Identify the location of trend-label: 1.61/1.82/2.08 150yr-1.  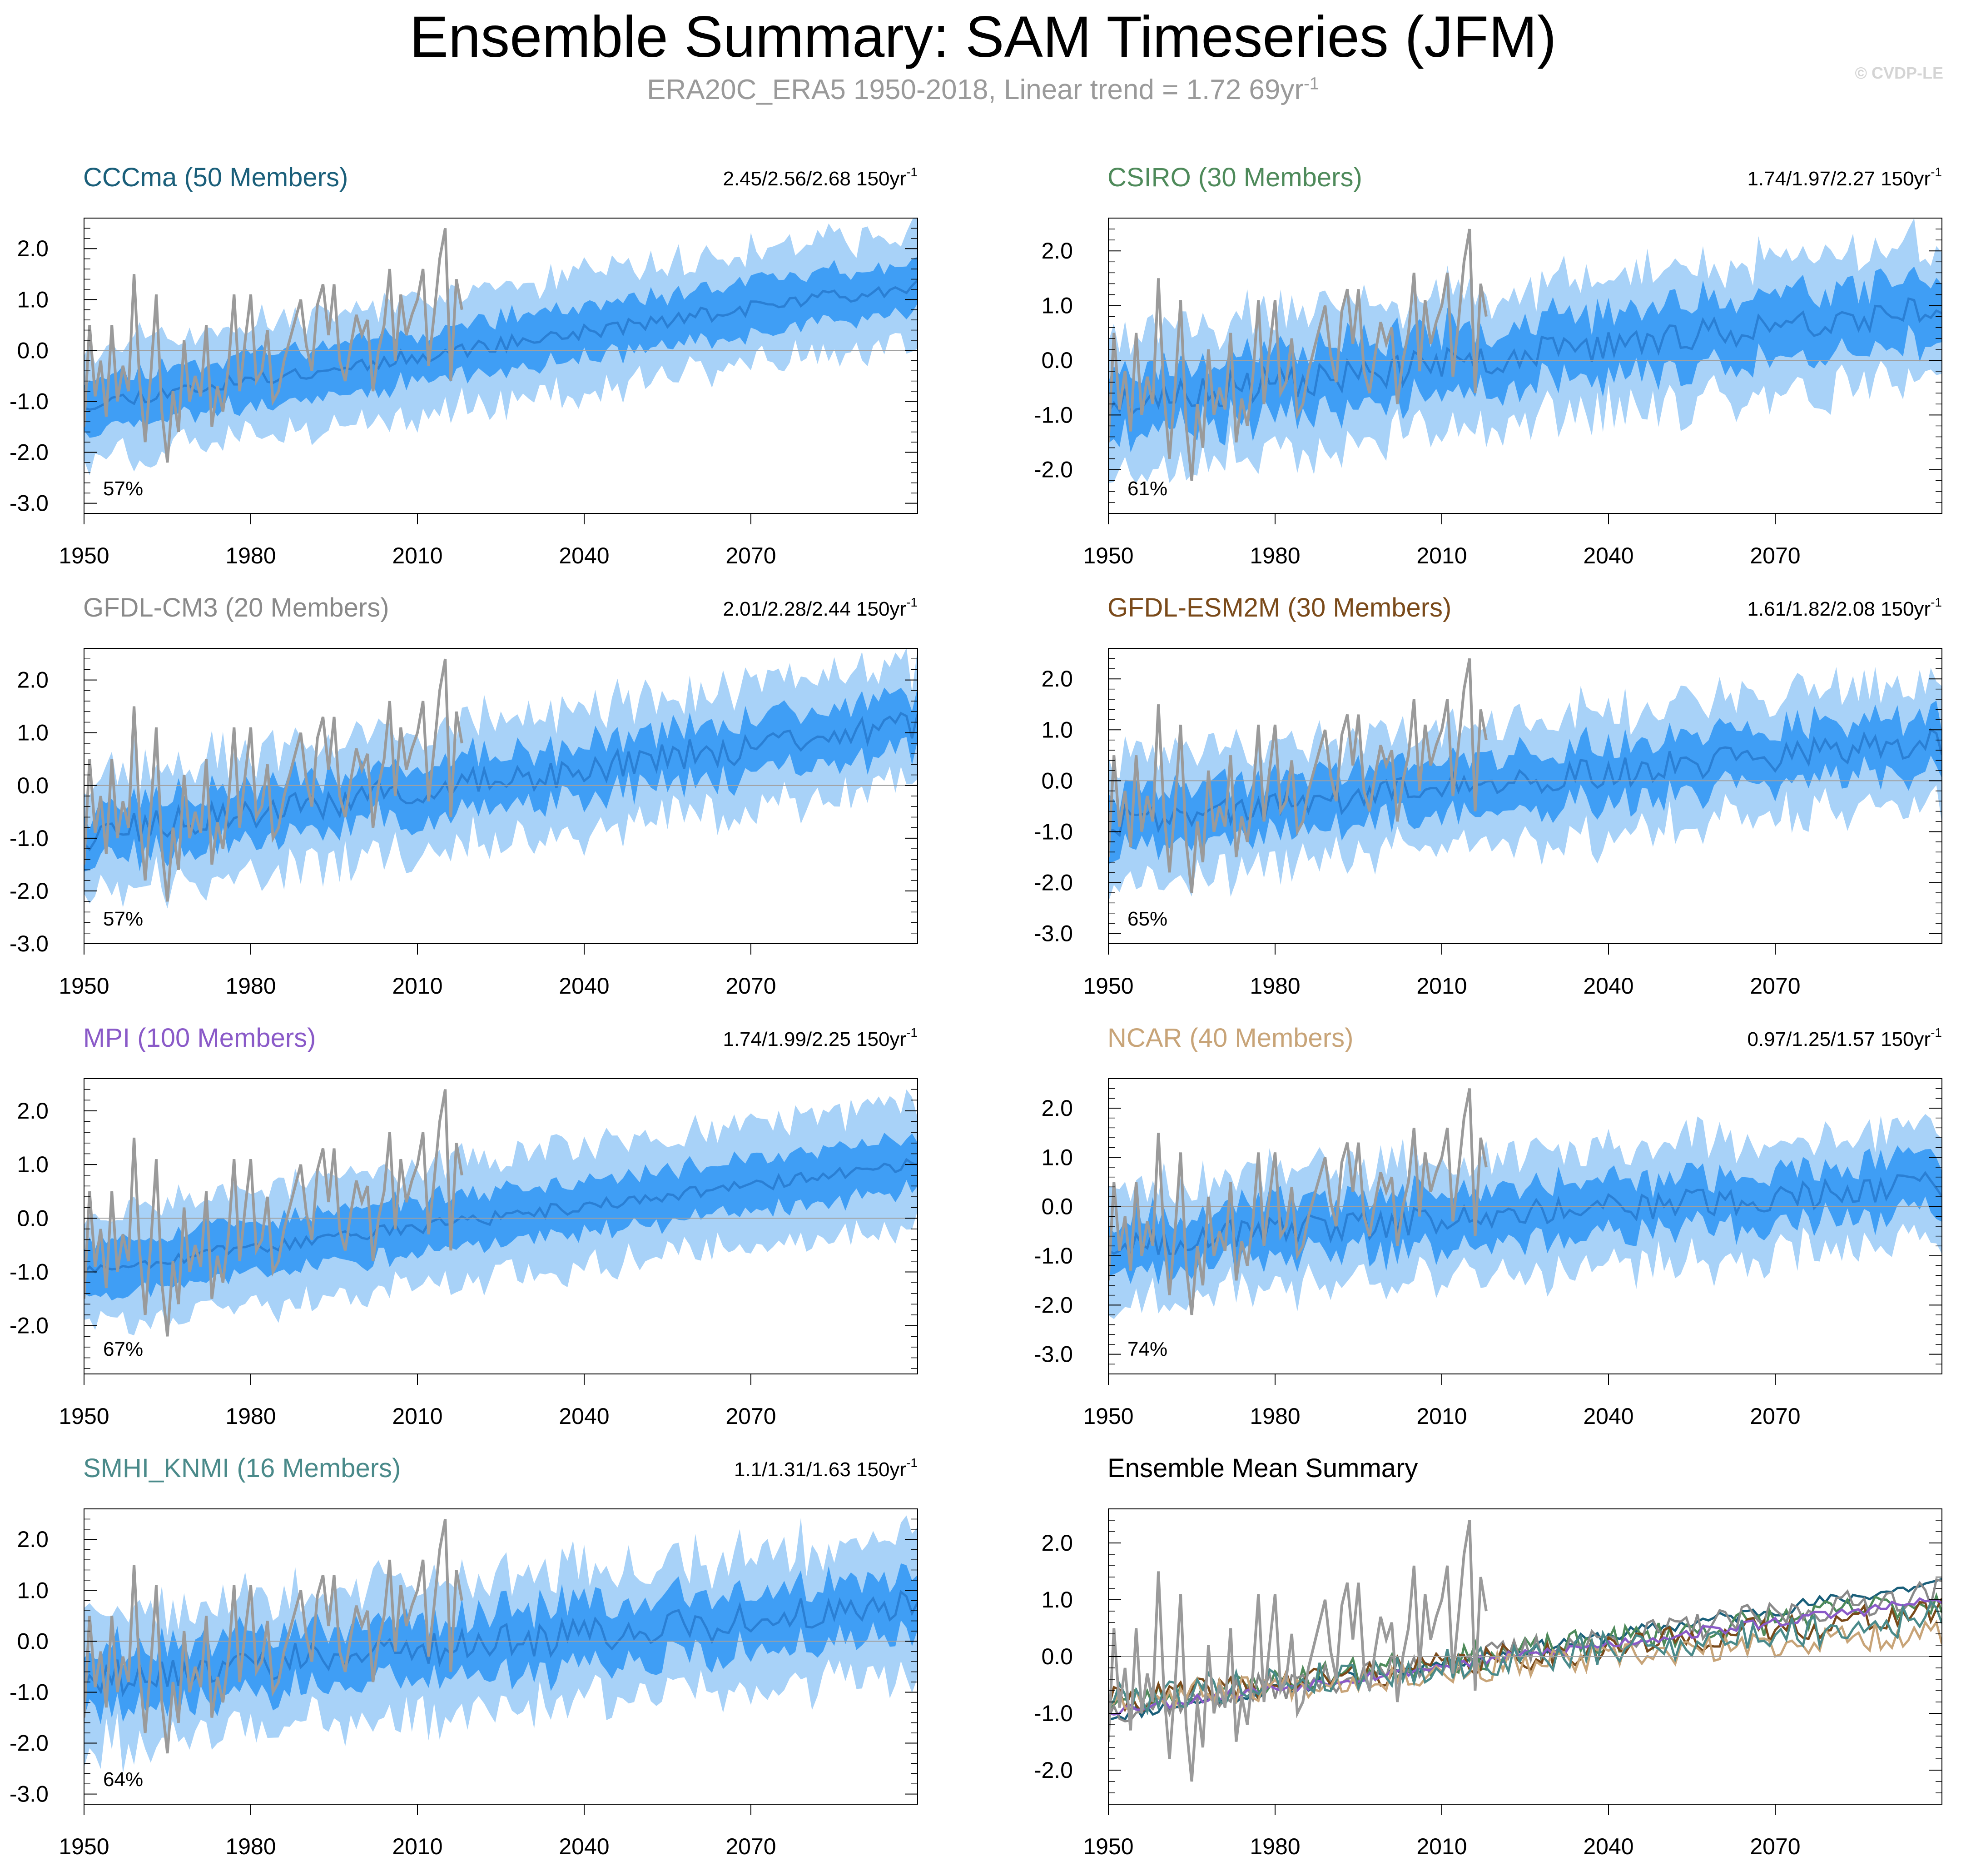
(1844, 607).